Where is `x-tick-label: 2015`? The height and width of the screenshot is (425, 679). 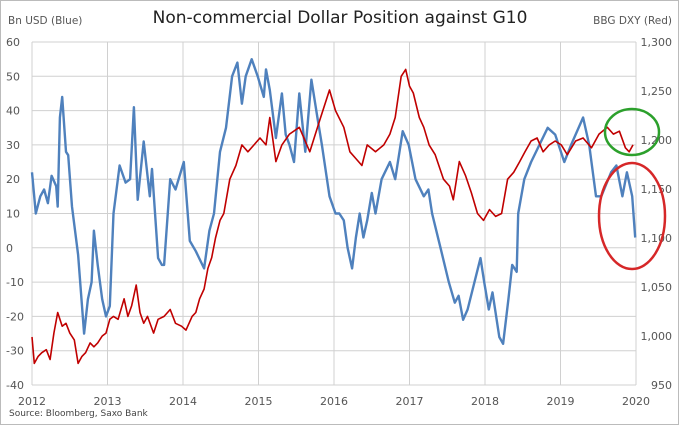
x-tick-label: 2015 is located at coordinates (259, 401).